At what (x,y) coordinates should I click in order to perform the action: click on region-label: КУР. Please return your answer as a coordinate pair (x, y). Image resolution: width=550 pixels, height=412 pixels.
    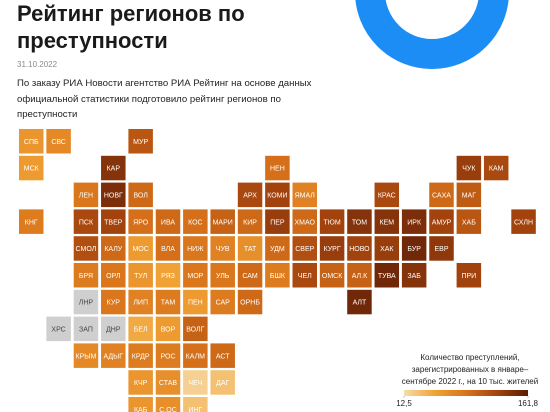
    Looking at the image, I should click on (114, 303).